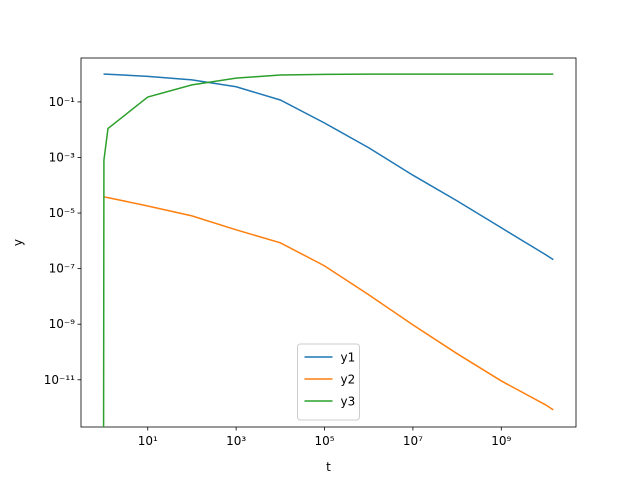 Image resolution: width=640 pixels, height=480 pixels. What do you see at coordinates (62, 324) in the screenshot?
I see `y-tick-label: 10⁻⁹` at bounding box center [62, 324].